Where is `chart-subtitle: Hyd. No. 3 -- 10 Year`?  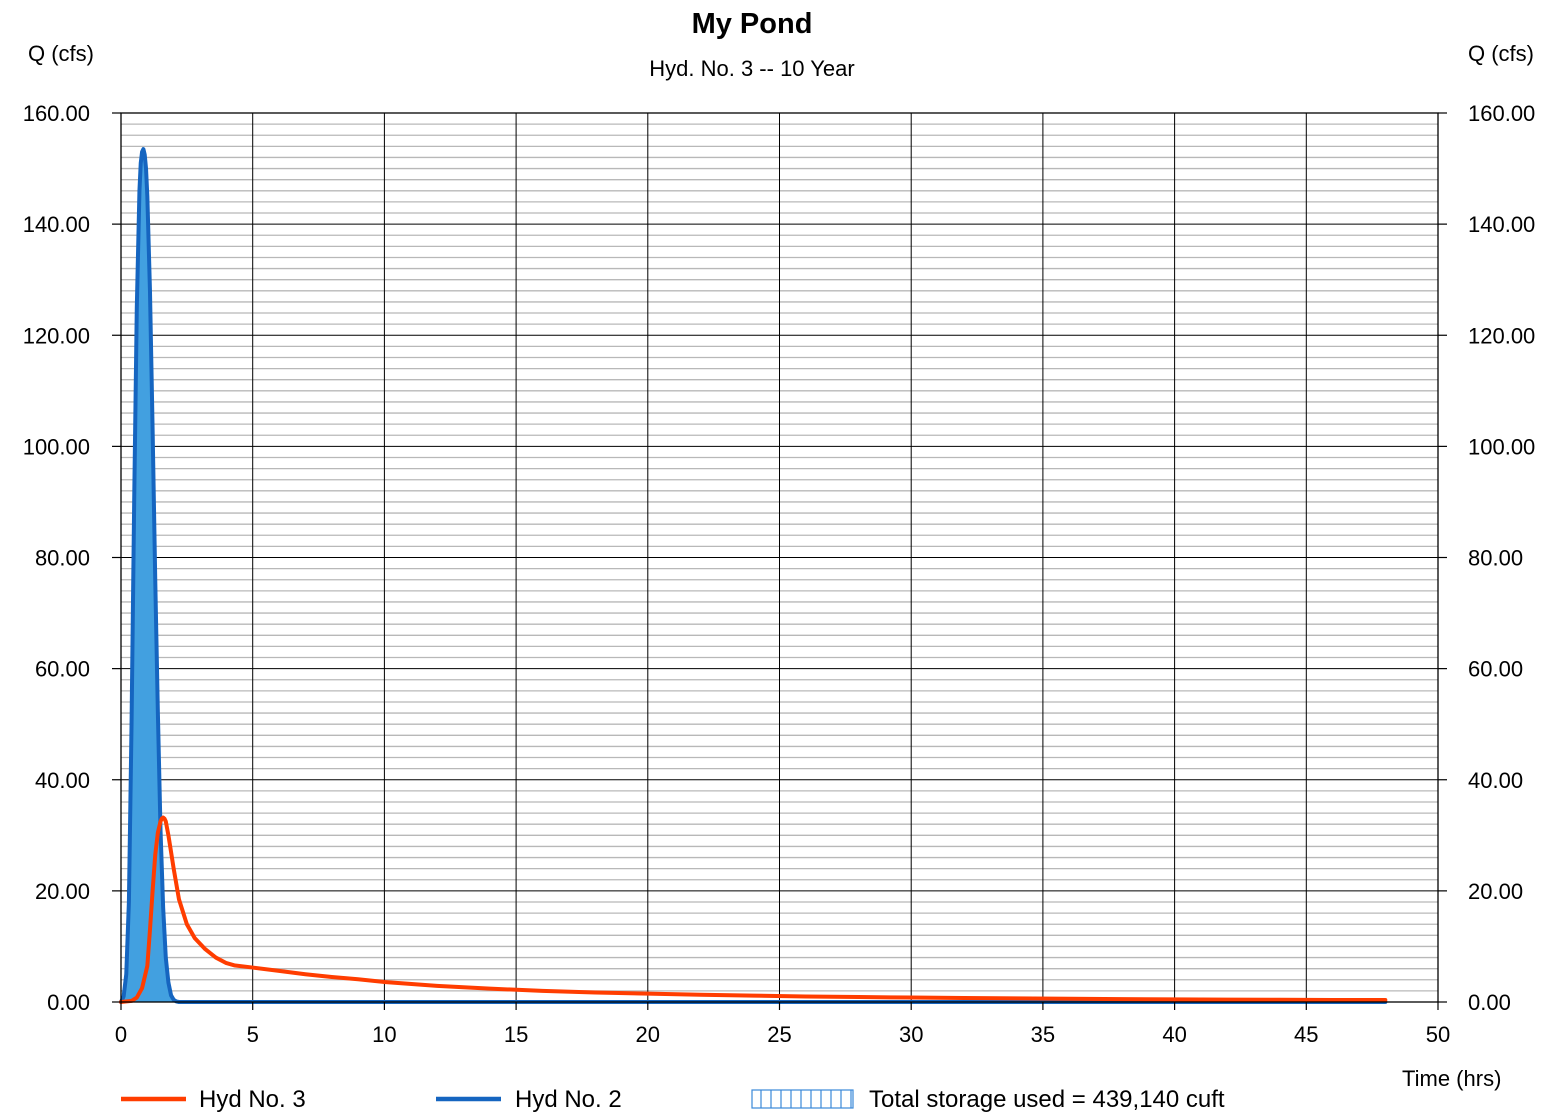
chart-subtitle: Hyd. No. 3 -- 10 Year is located at coordinates (751, 68).